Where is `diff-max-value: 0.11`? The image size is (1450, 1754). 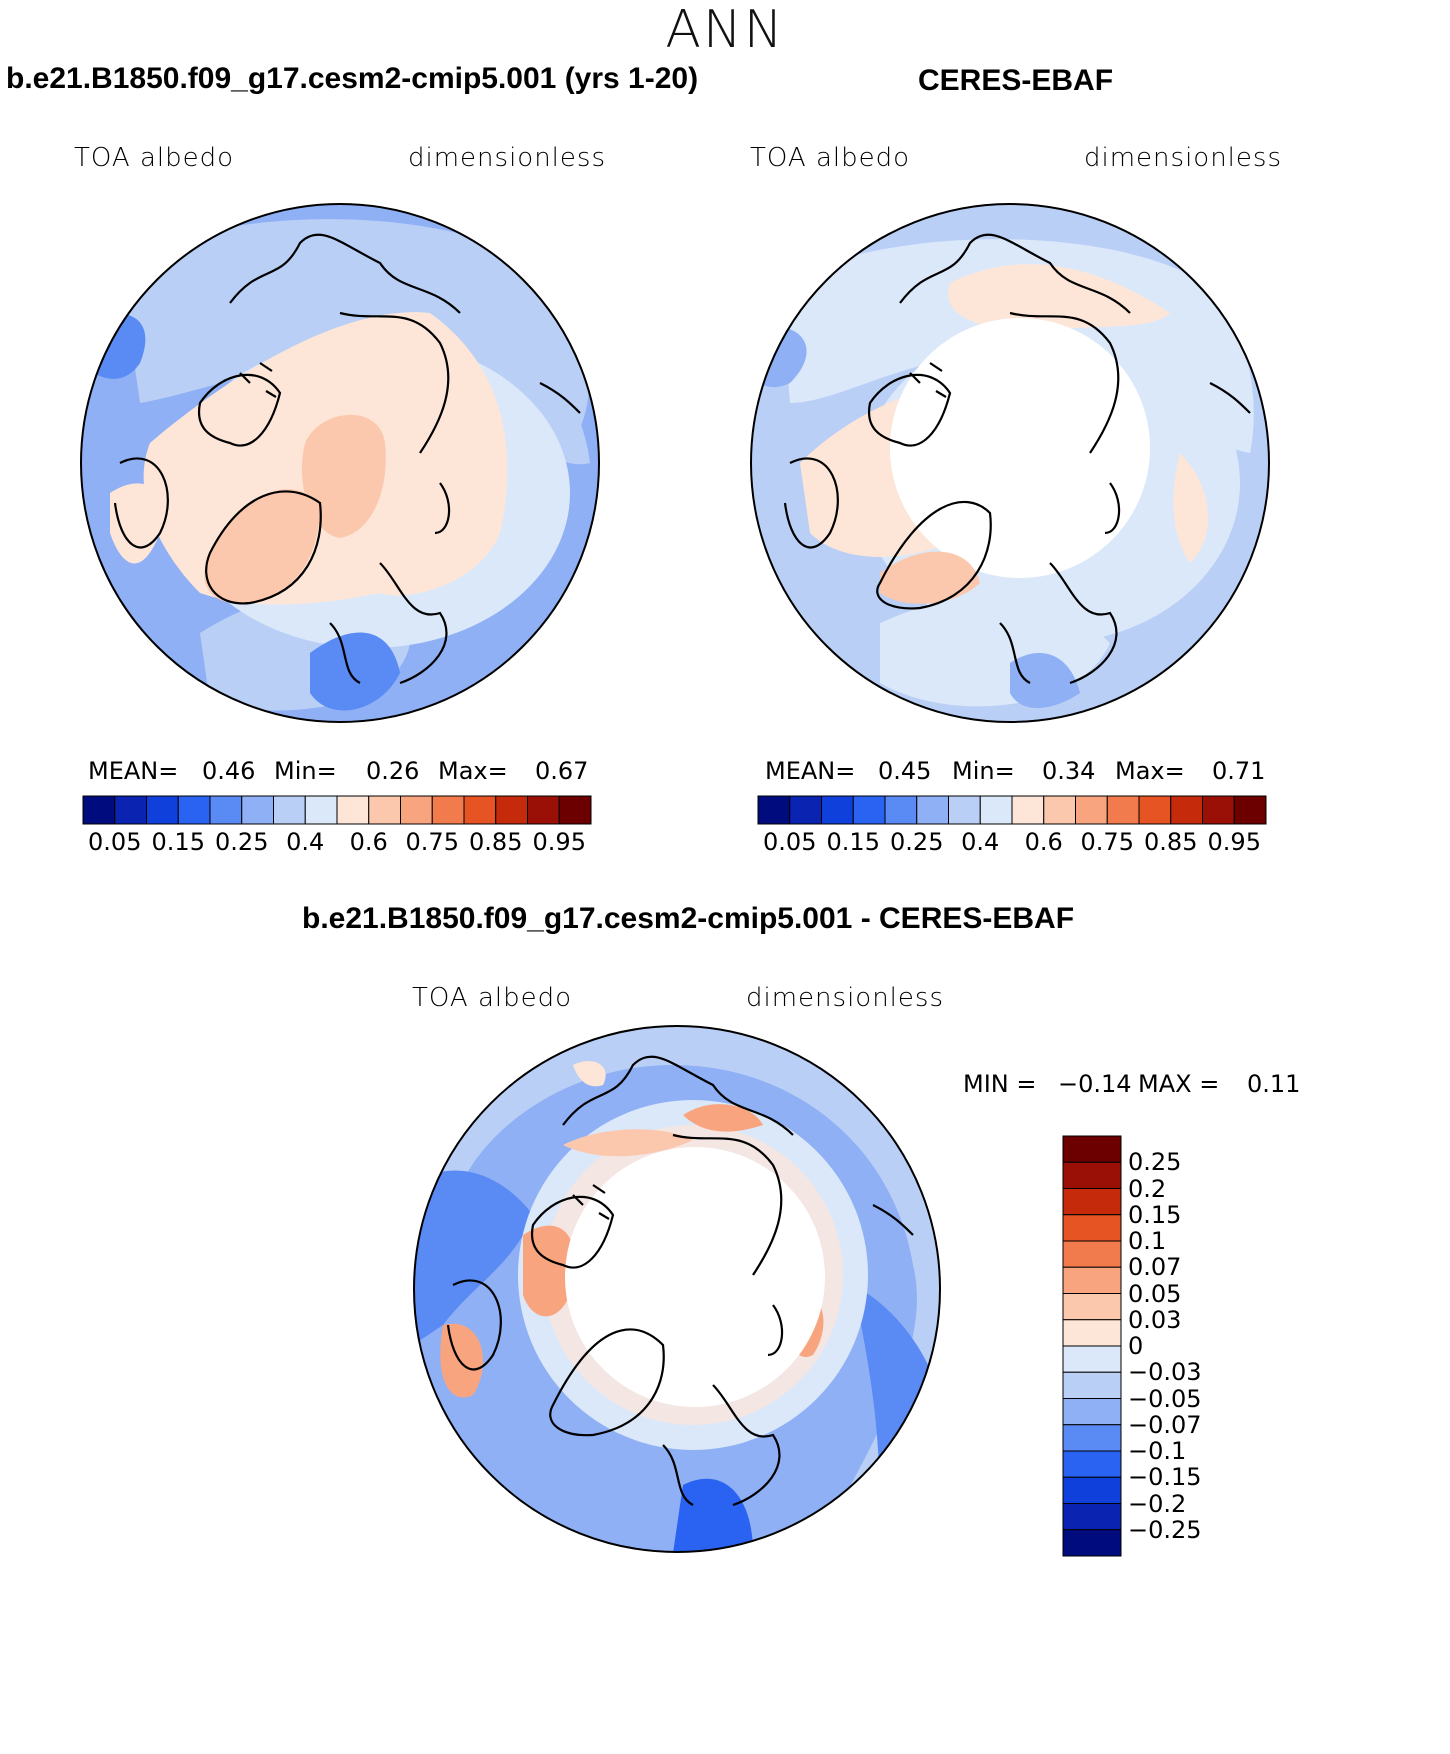 diff-max-value: 0.11 is located at coordinates (1274, 1084).